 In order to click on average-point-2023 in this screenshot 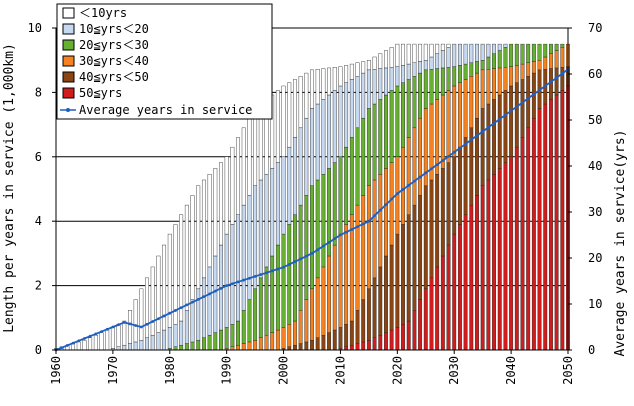, I will do `click(414, 181)`.